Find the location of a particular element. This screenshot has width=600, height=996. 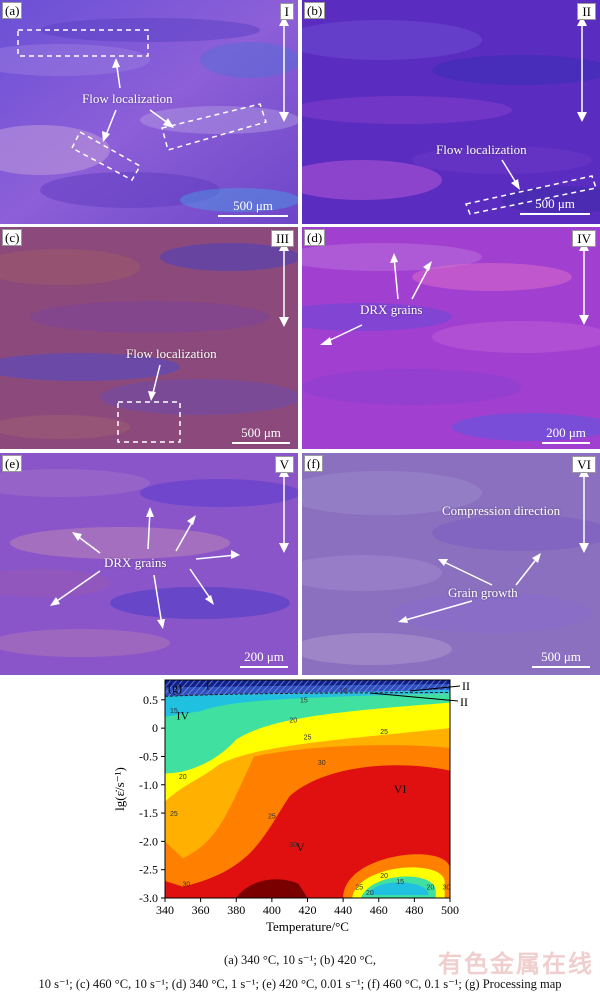

micrograph-b: (b) II Flow localization 500 μm is located at coordinates (451, 112).